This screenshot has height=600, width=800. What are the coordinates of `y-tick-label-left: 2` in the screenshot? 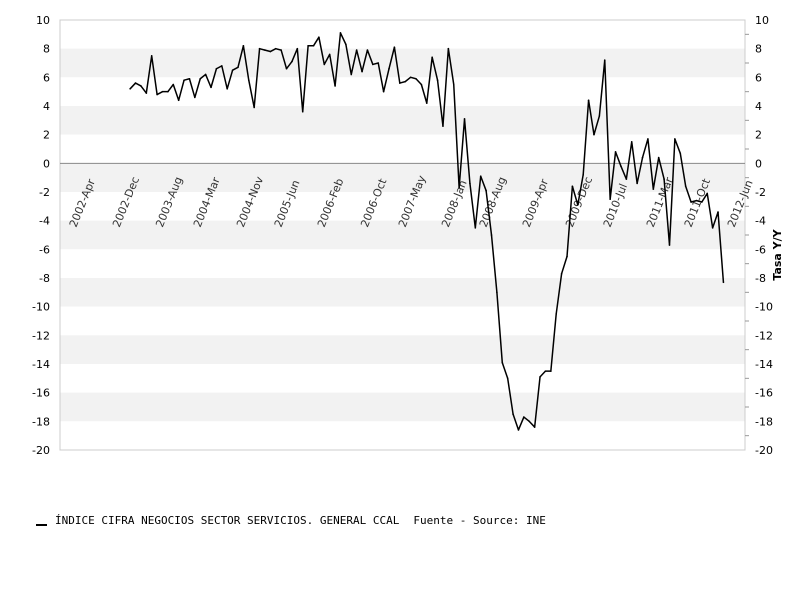 It's located at (46, 135).